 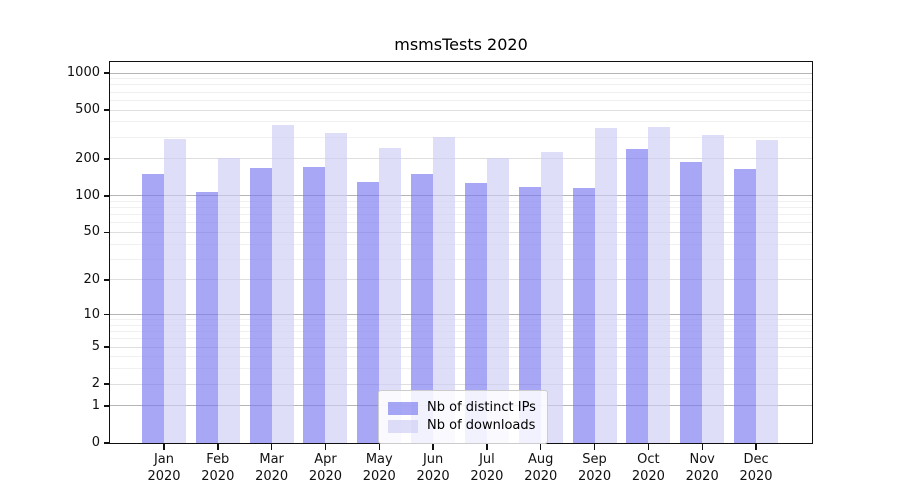 I want to click on x-tick-label: Jul 2020, so click(x=487, y=468).